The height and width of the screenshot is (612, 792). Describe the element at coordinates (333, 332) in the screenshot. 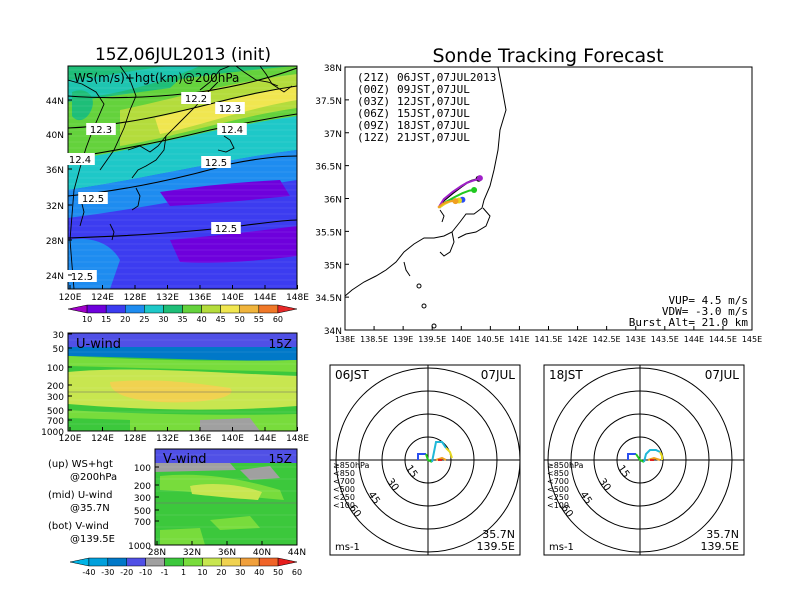

I see `lat-tick-label: 34N` at that location.